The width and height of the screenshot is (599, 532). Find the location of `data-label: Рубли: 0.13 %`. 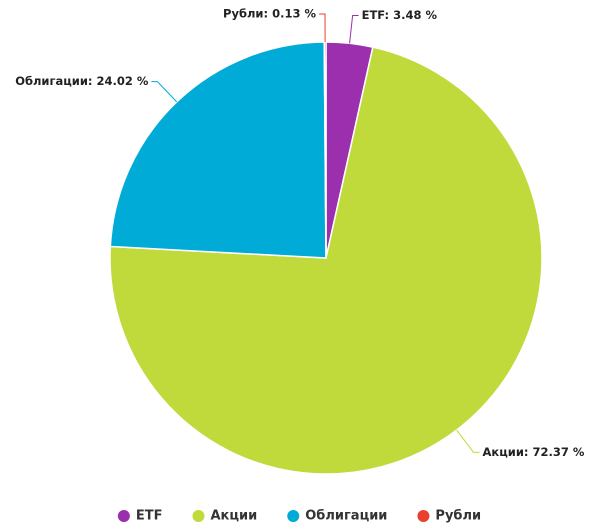

data-label: Рубли: 0.13 % is located at coordinates (269, 14).